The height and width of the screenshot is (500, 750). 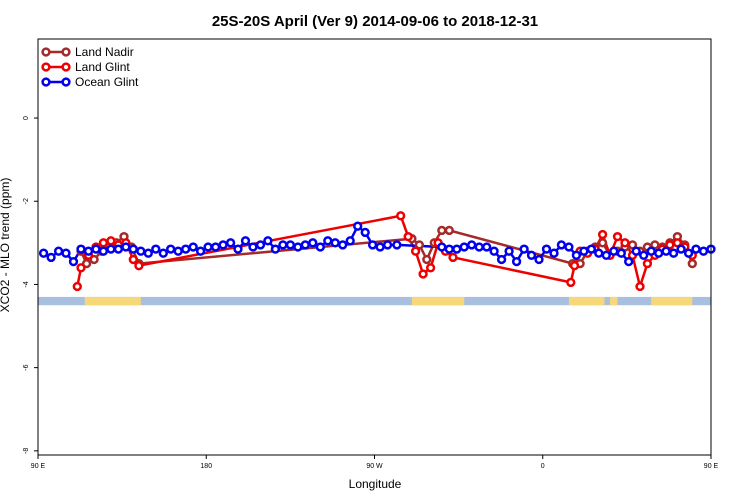 What do you see at coordinates (26, 367) in the screenshot?
I see `y-tick-label: -6` at bounding box center [26, 367].